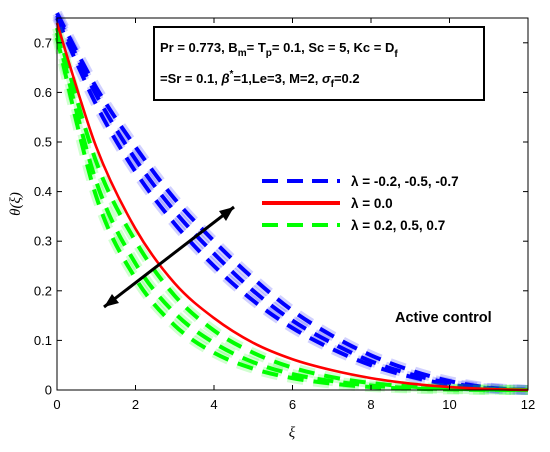 The image size is (550, 452). I want to click on param-1c: = T, so click(256, 47).